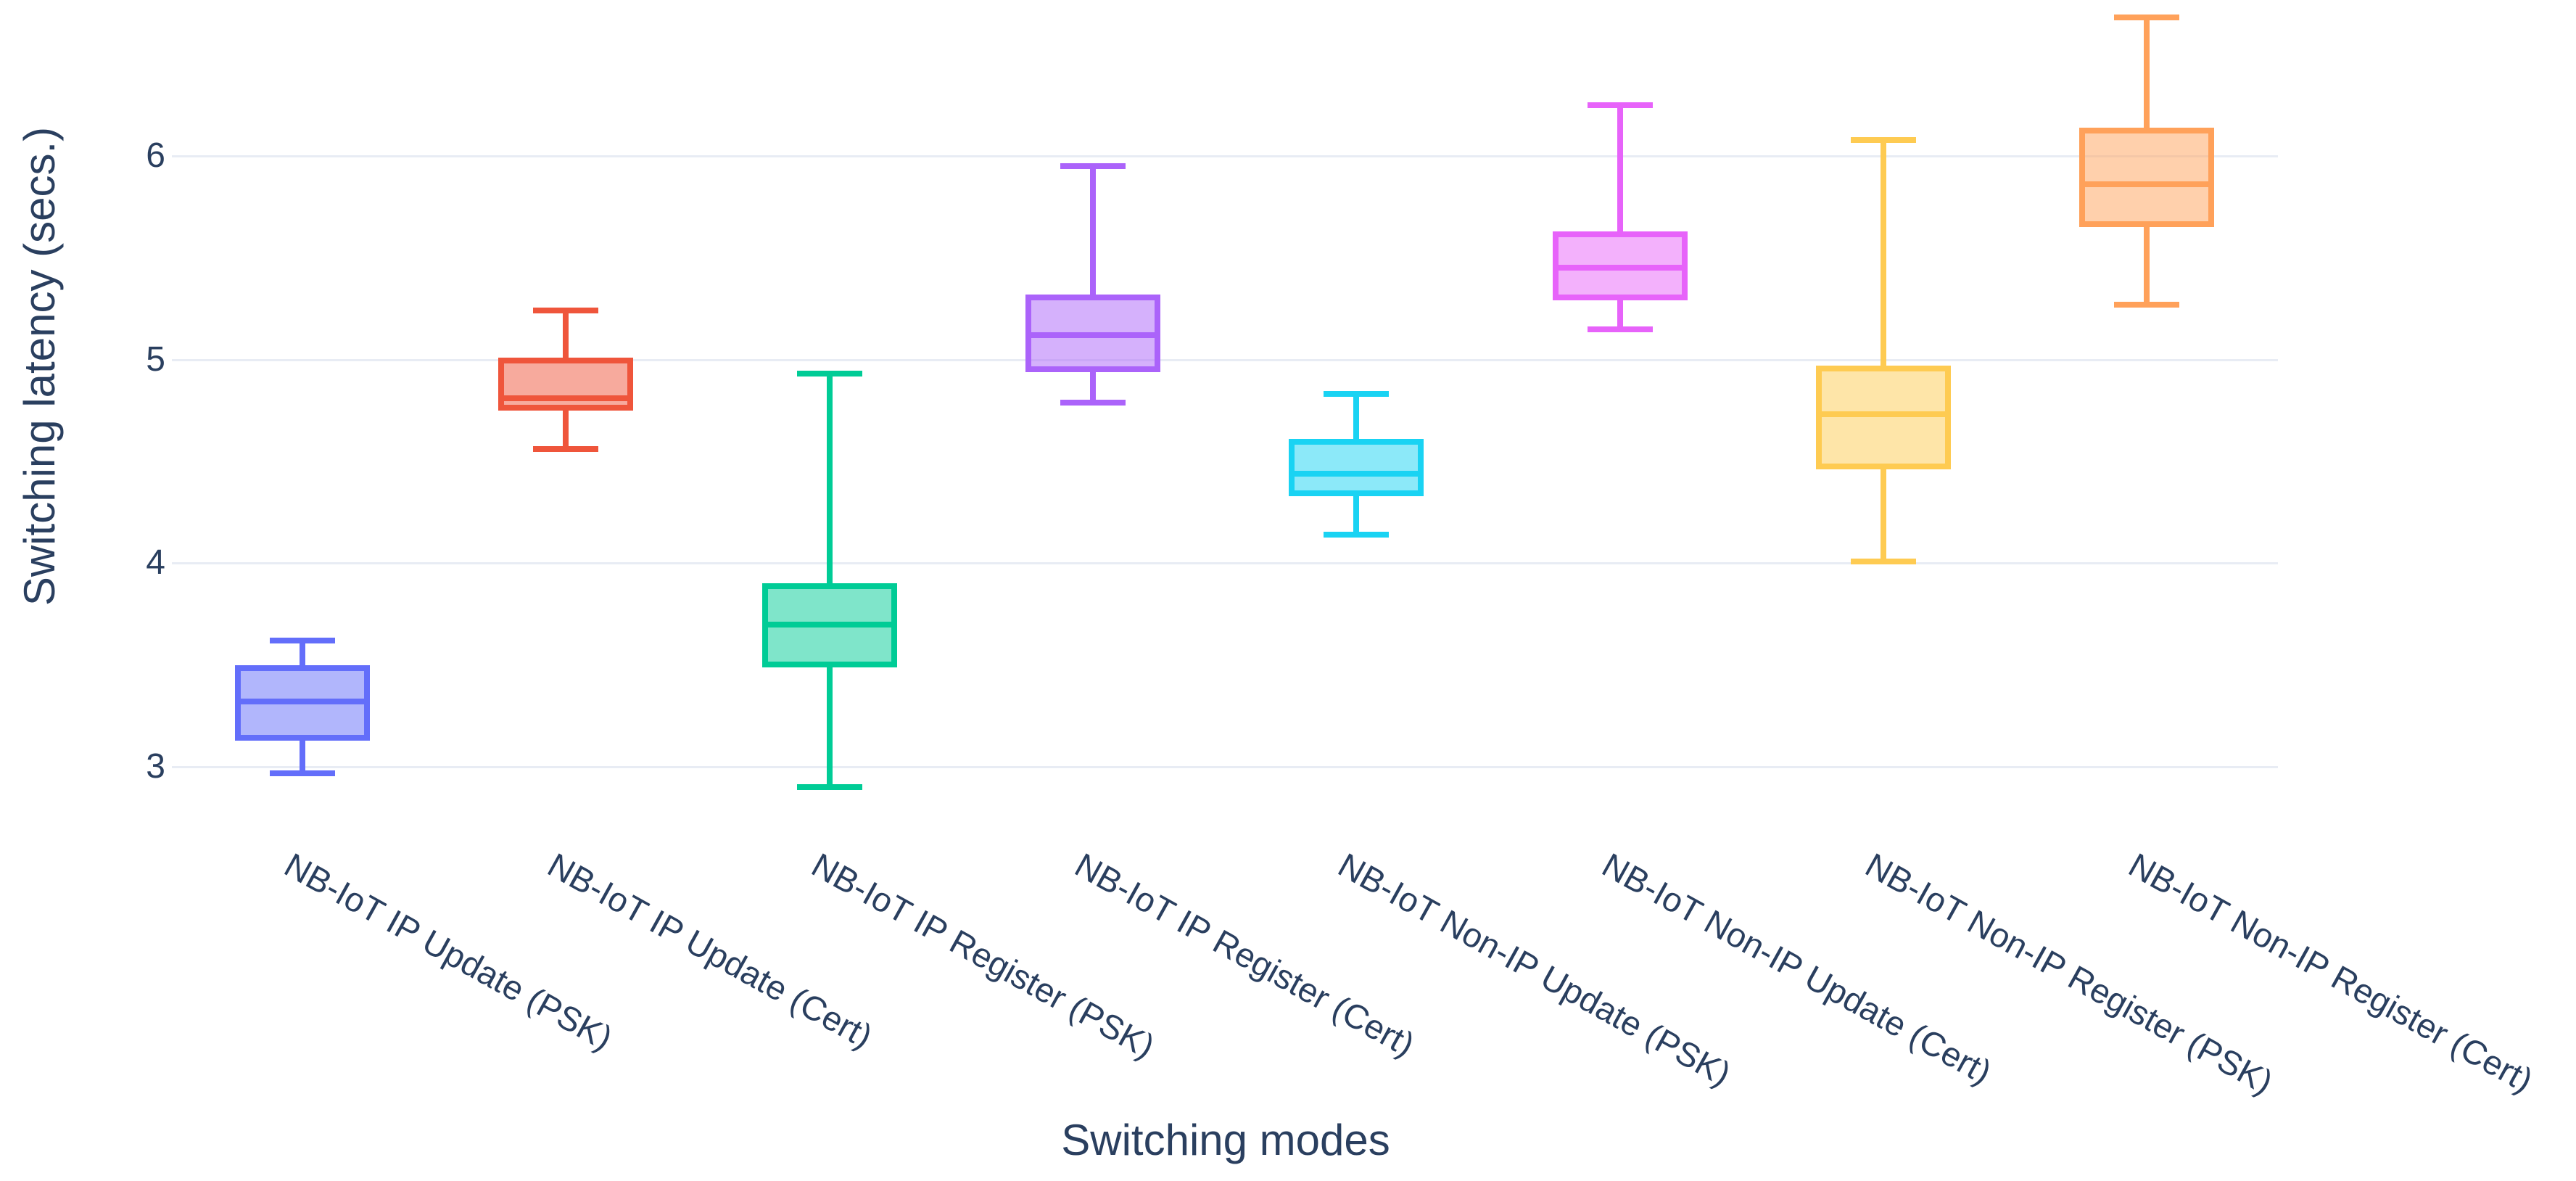 This screenshot has height=1181, width=2576. What do you see at coordinates (1225, 1140) in the screenshot?
I see `x-axis-title: Switching modes` at bounding box center [1225, 1140].